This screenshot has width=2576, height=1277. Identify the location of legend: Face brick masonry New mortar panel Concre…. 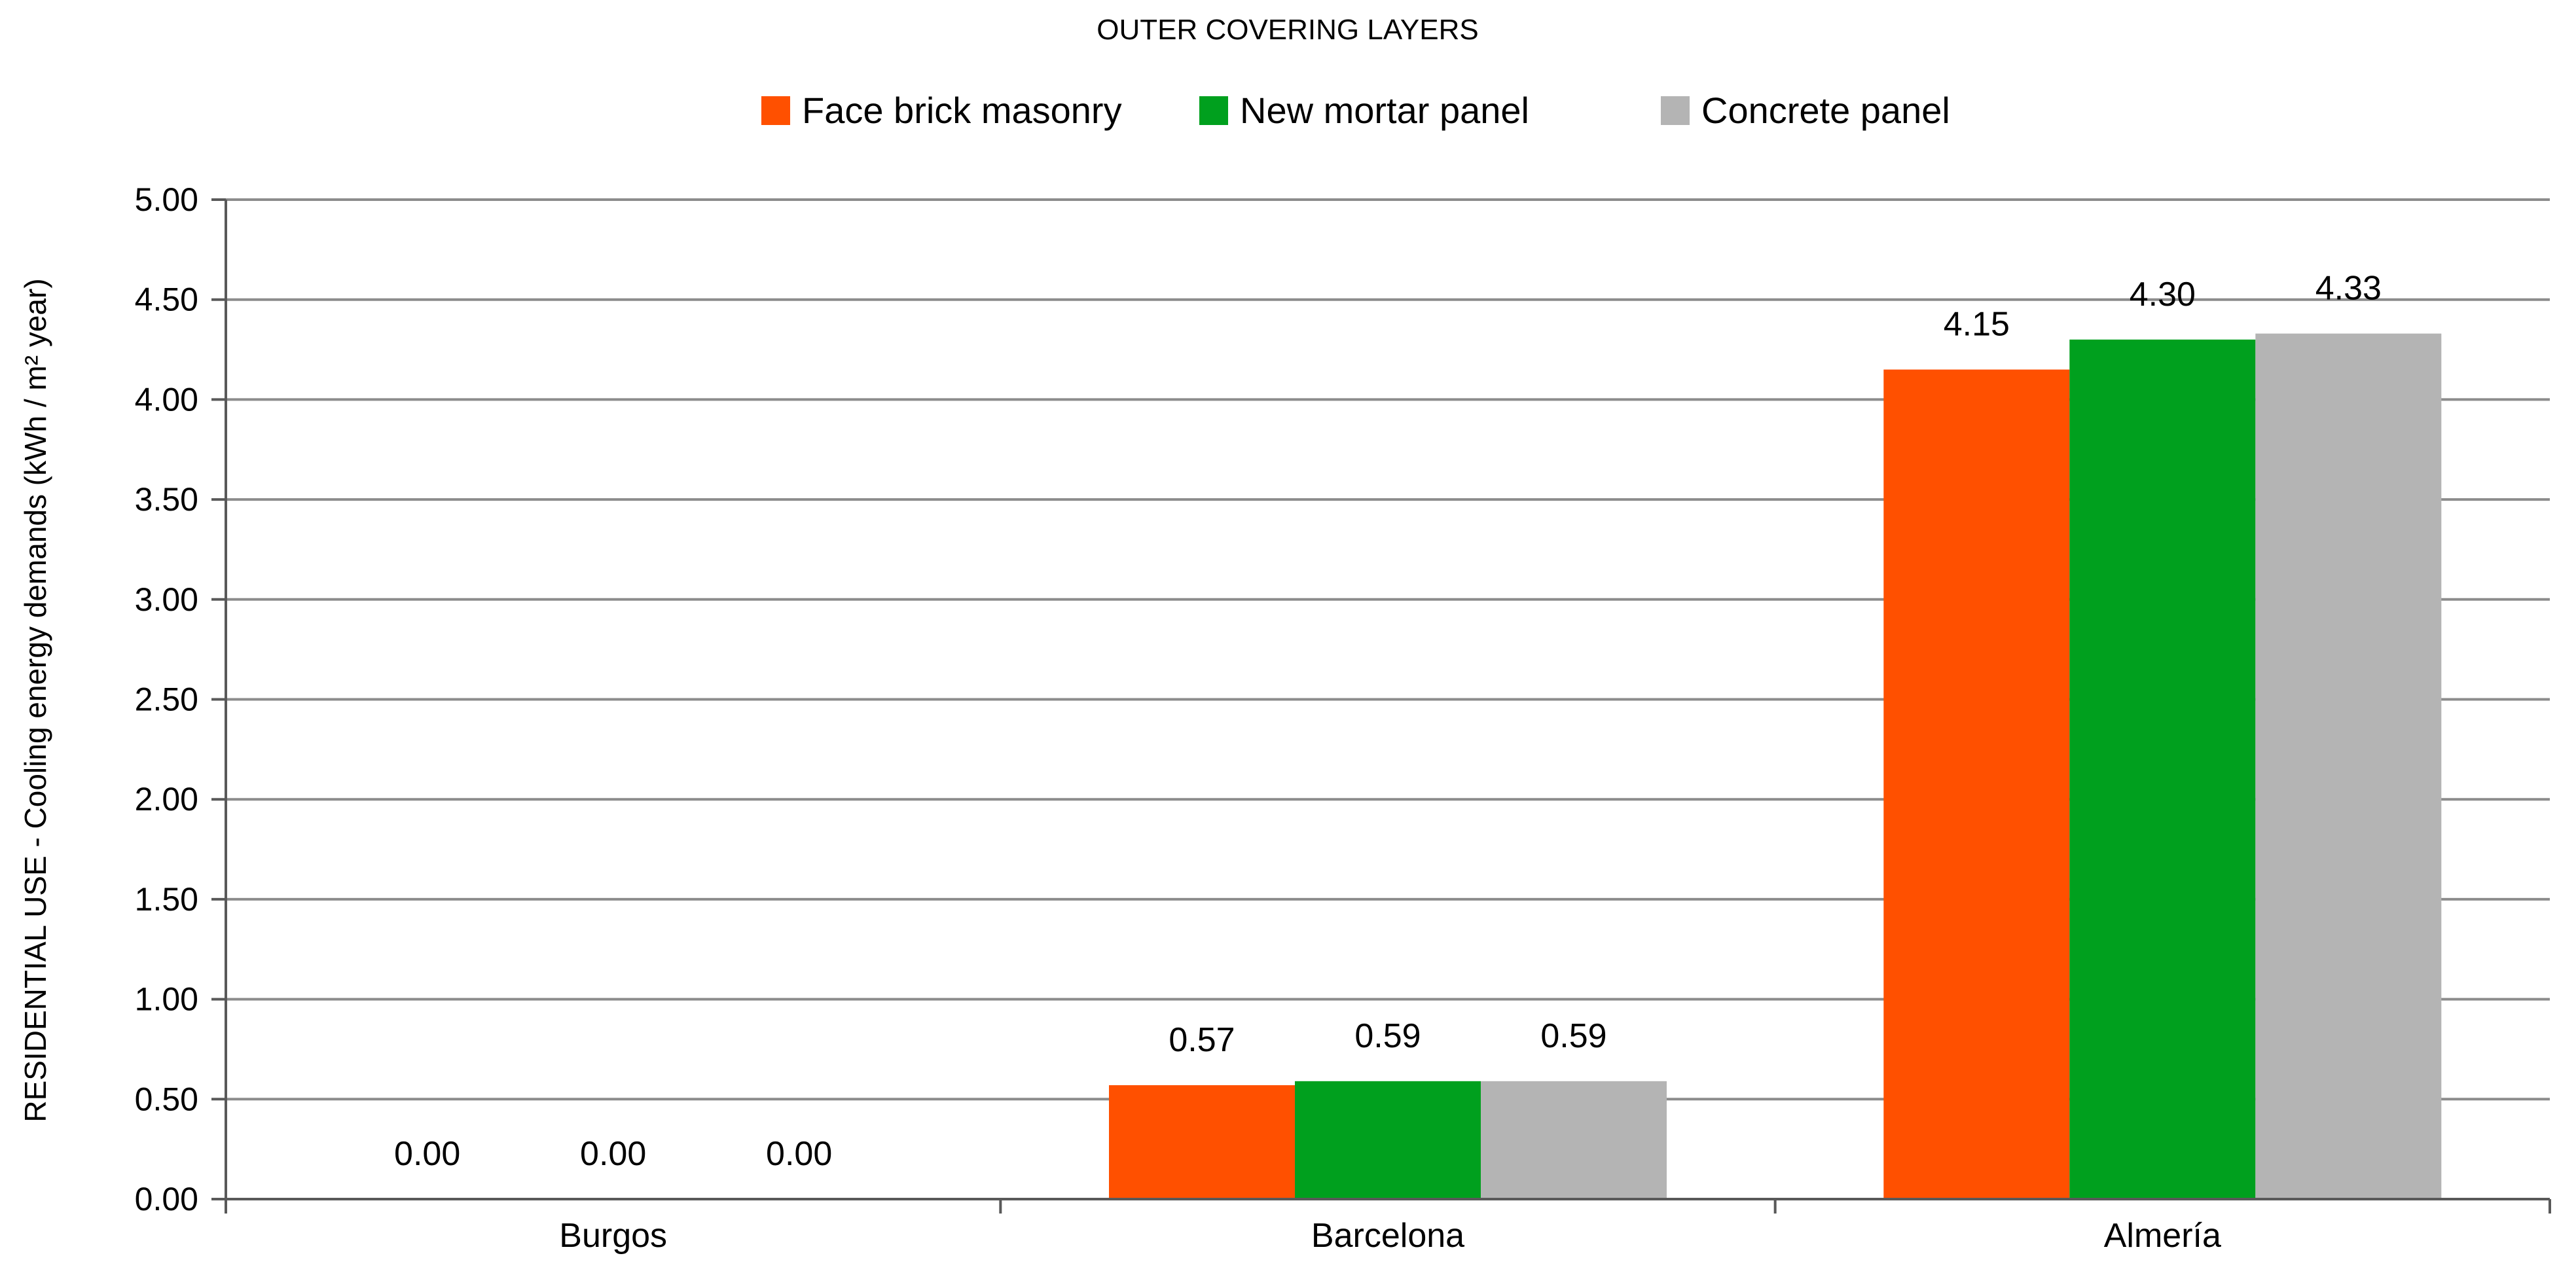
(1355, 110).